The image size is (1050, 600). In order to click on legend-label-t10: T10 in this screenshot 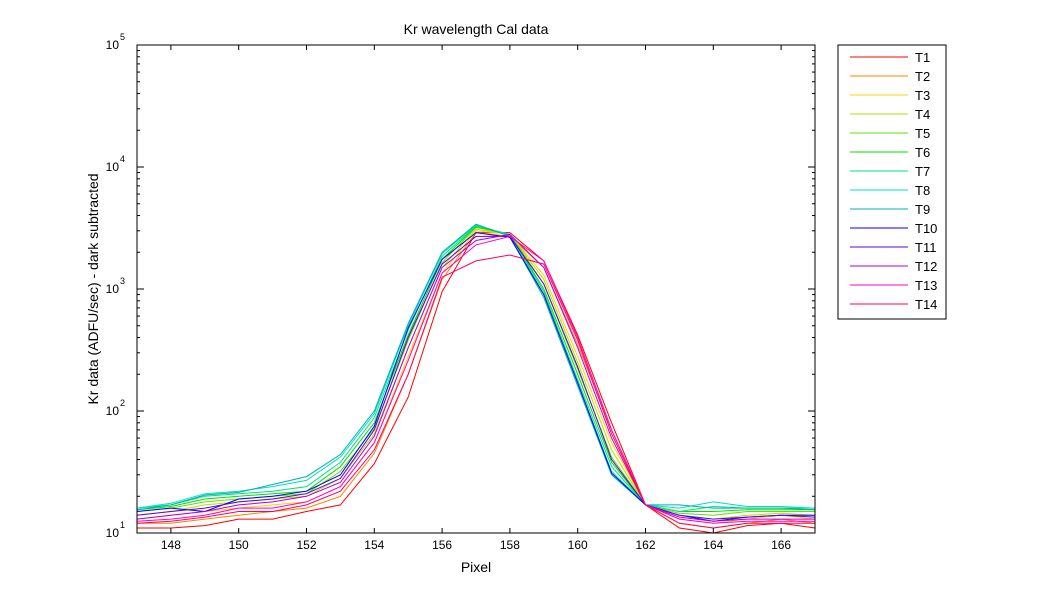, I will do `click(926, 228)`.